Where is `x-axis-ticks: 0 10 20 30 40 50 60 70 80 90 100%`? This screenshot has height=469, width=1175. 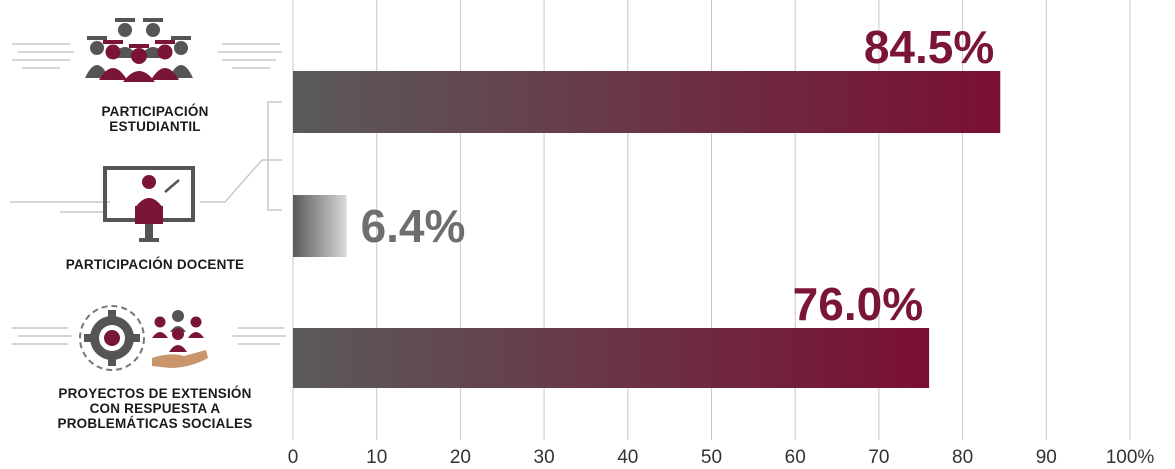 x-axis-ticks: 0 10 20 30 40 50 60 70 80 90 100% is located at coordinates (721, 457).